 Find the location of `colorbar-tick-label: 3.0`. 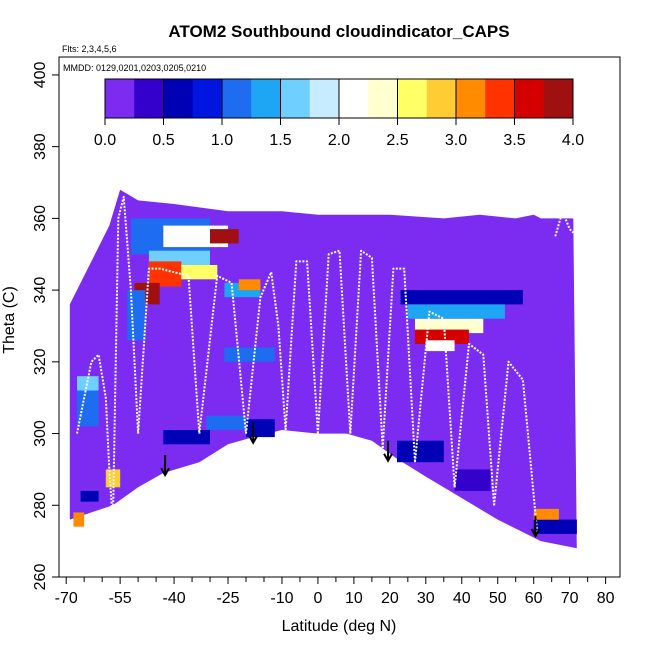

colorbar-tick-label: 3.0 is located at coordinates (456, 140).